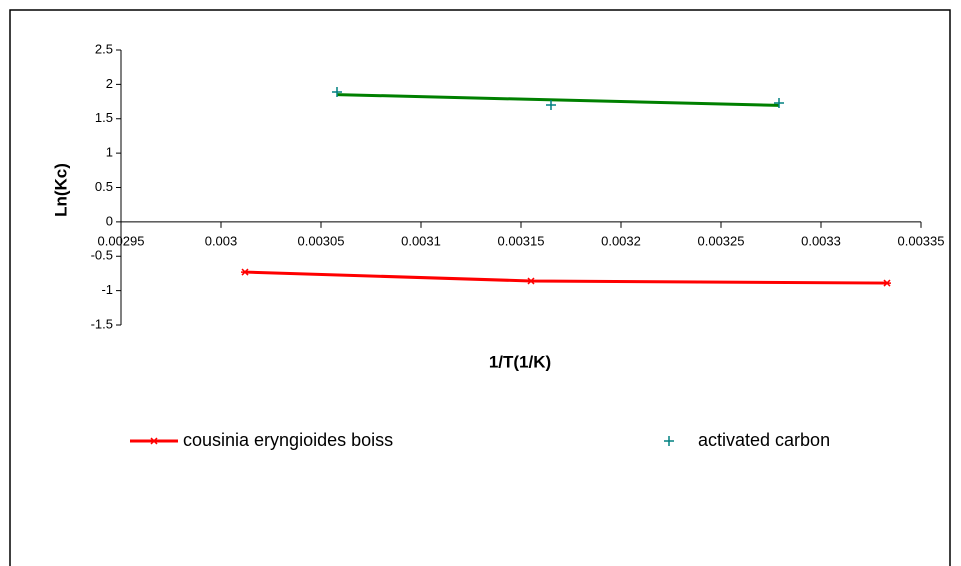  What do you see at coordinates (288, 440) in the screenshot?
I see `legend-text: cousinia eryngioides boiss` at bounding box center [288, 440].